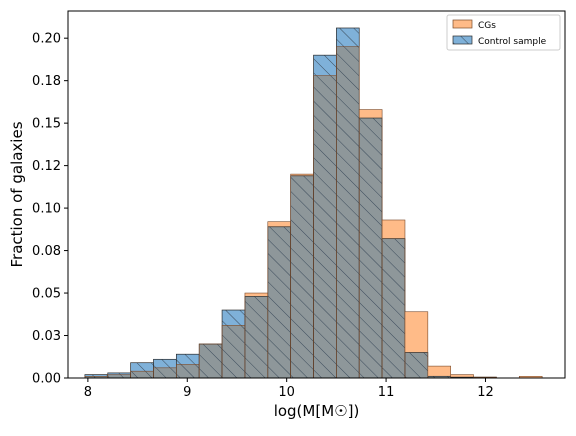 This screenshot has height=436, width=576. I want to click on legend: CGs Control sample, so click(503, 32).